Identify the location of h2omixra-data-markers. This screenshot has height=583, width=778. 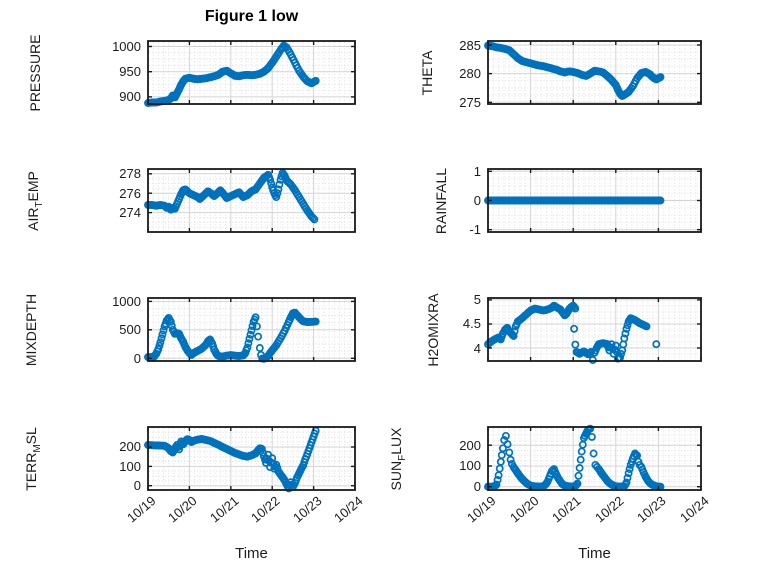
(572, 332).